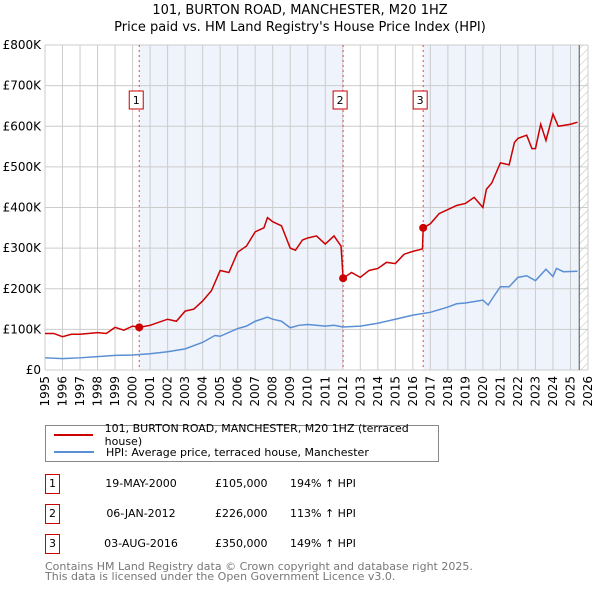  What do you see at coordinates (141, 513) in the screenshot?
I see `sale-date: 06-JAN-2012` at bounding box center [141, 513].